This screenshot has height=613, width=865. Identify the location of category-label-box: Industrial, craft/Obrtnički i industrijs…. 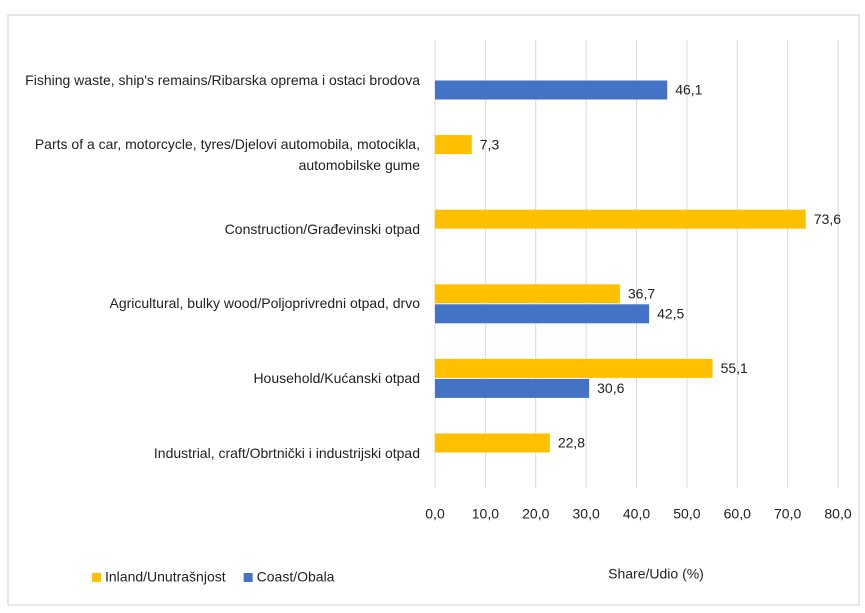
(217, 453).